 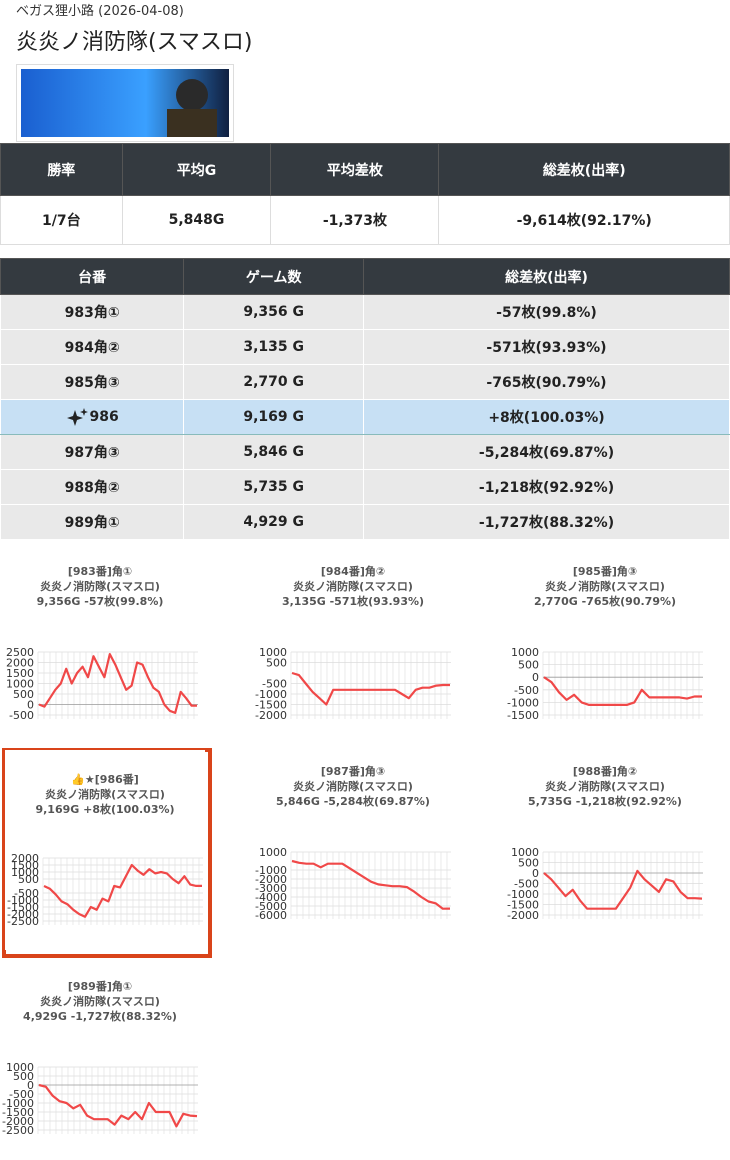 I want to click on table-cell: -57枚(99.8%), so click(x=546, y=312).